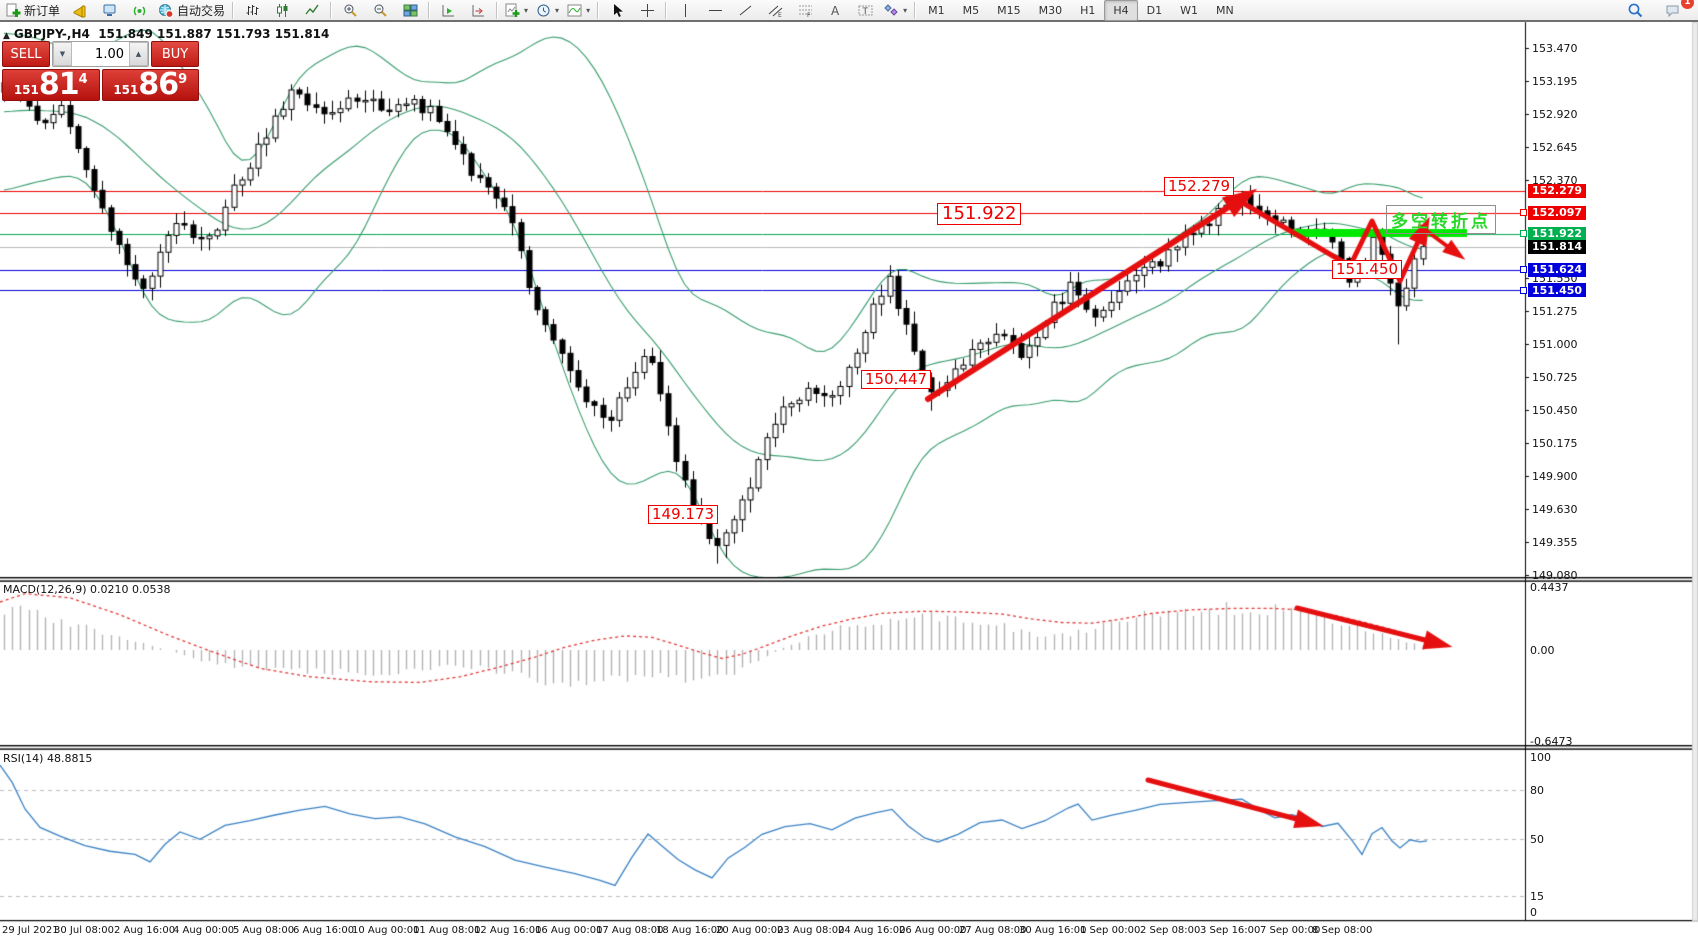 This screenshot has height=945, width=1698. I want to click on chat-button: 1, so click(1676, 10).